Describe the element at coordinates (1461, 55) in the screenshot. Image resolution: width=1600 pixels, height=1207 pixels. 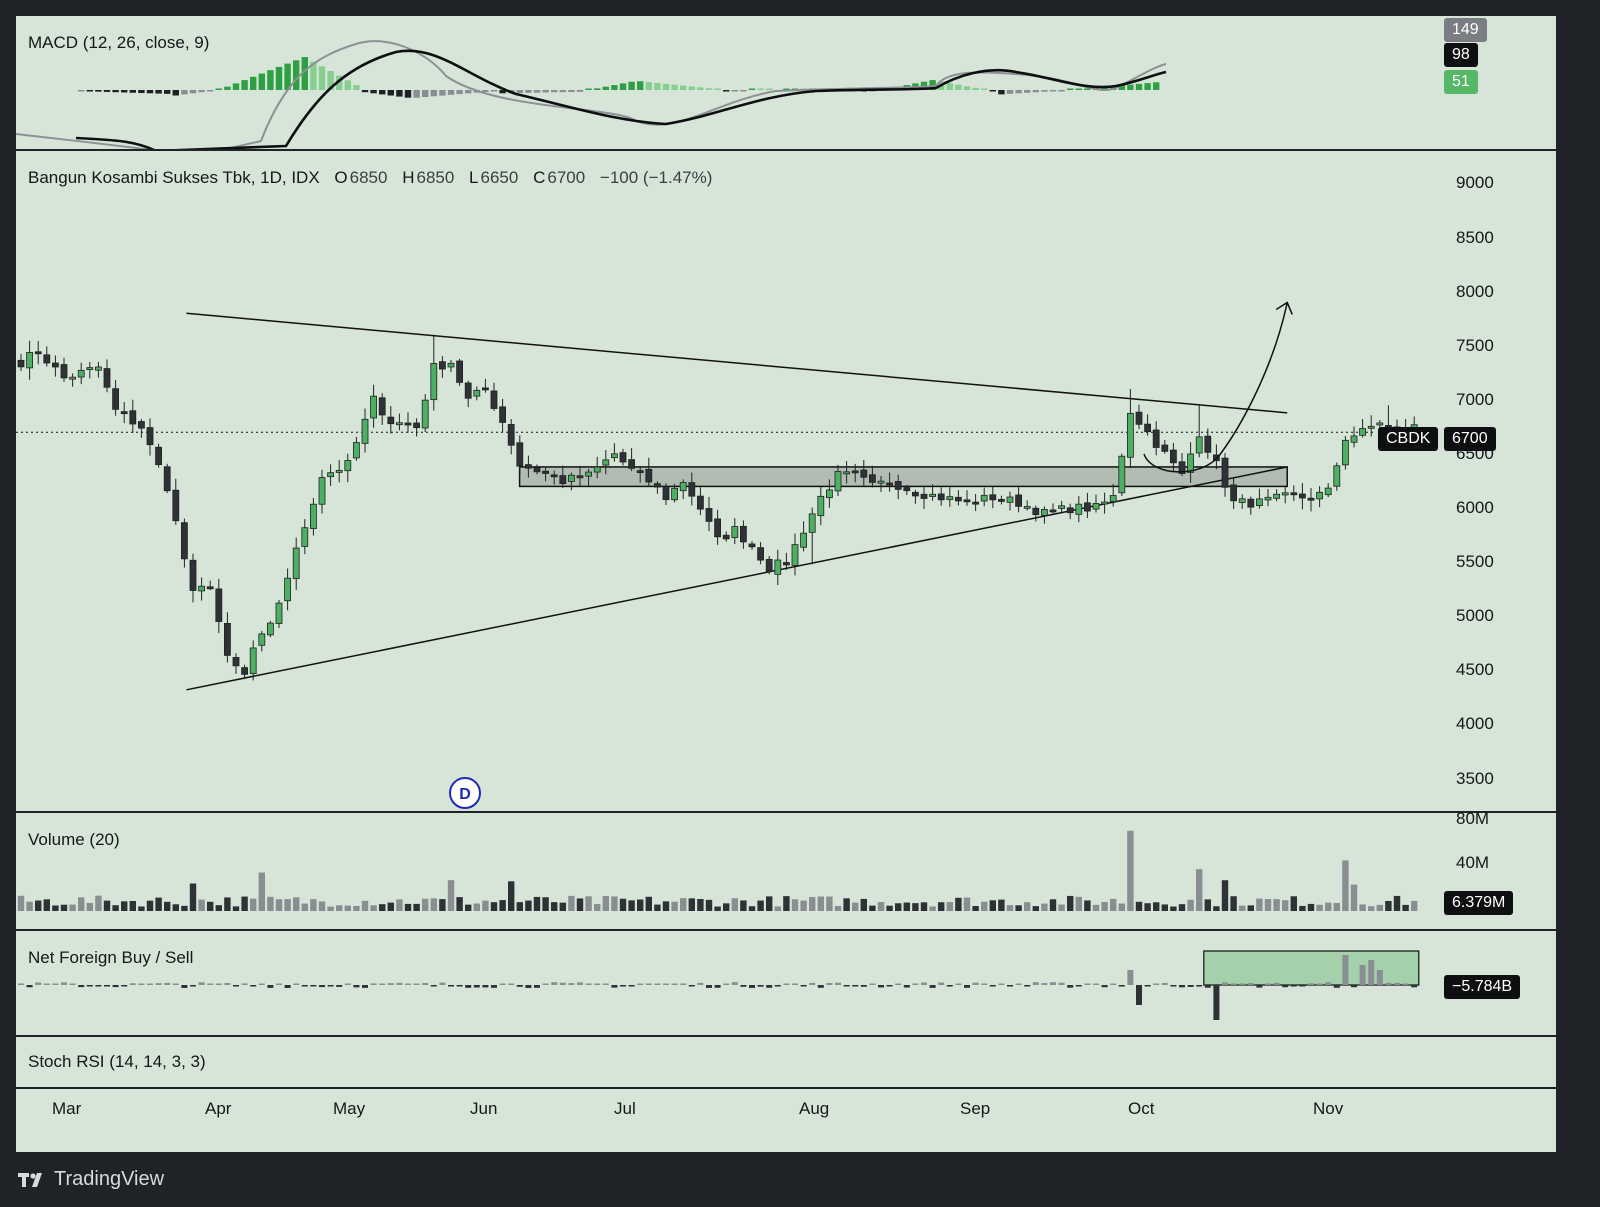
I see `macd-badge-mid: 98` at that location.